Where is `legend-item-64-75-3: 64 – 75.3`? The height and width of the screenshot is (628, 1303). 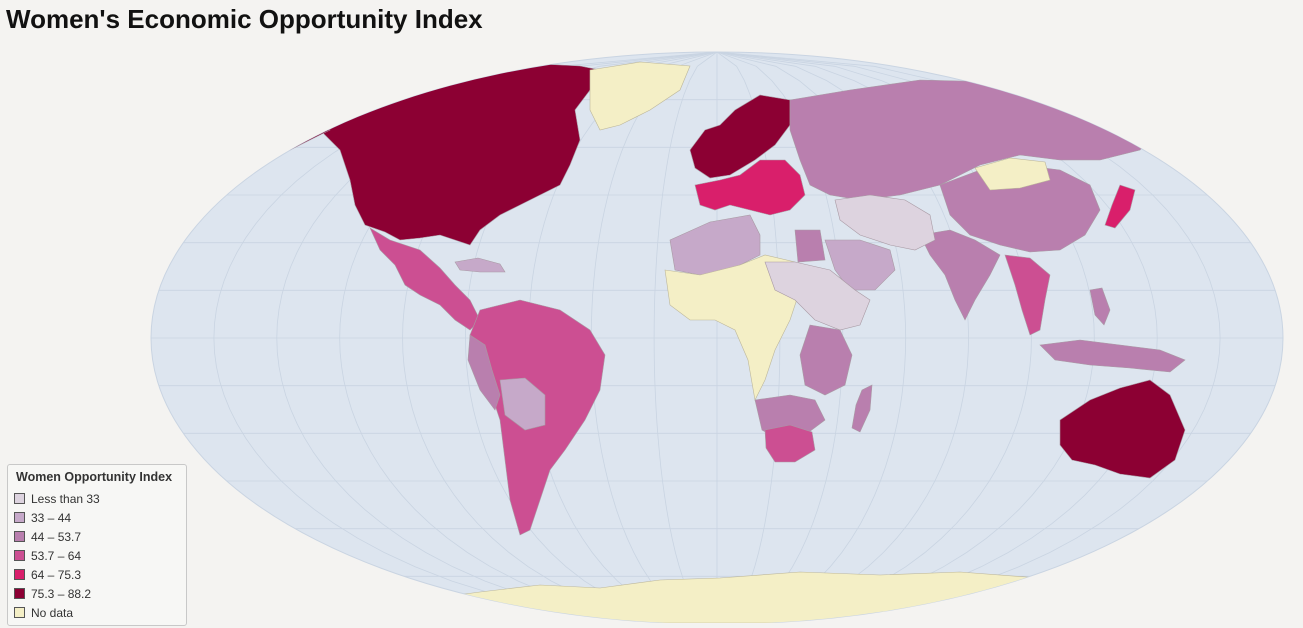
legend-item-64-75-3: 64 – 75.3 is located at coordinates (97, 574).